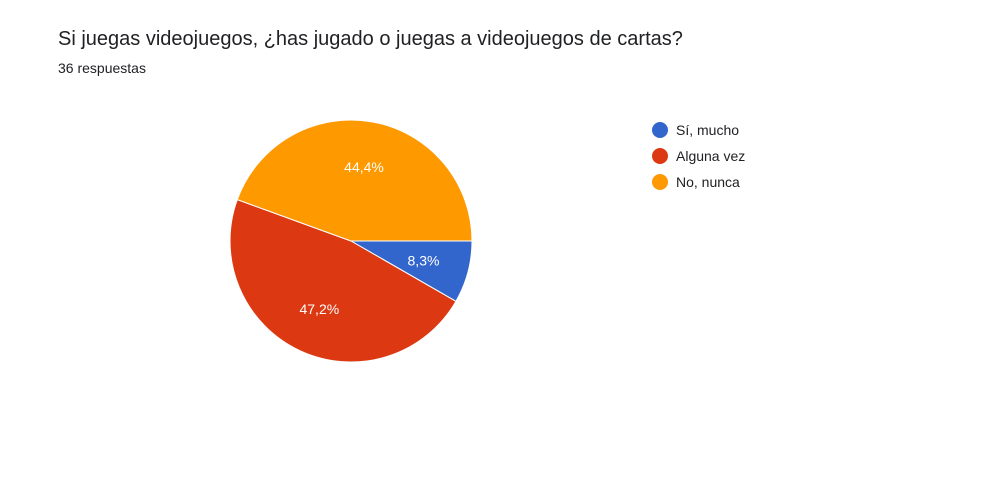 The width and height of the screenshot is (999, 478). Describe the element at coordinates (102, 68) in the screenshot. I see `response-count: 36 respuestas` at that location.